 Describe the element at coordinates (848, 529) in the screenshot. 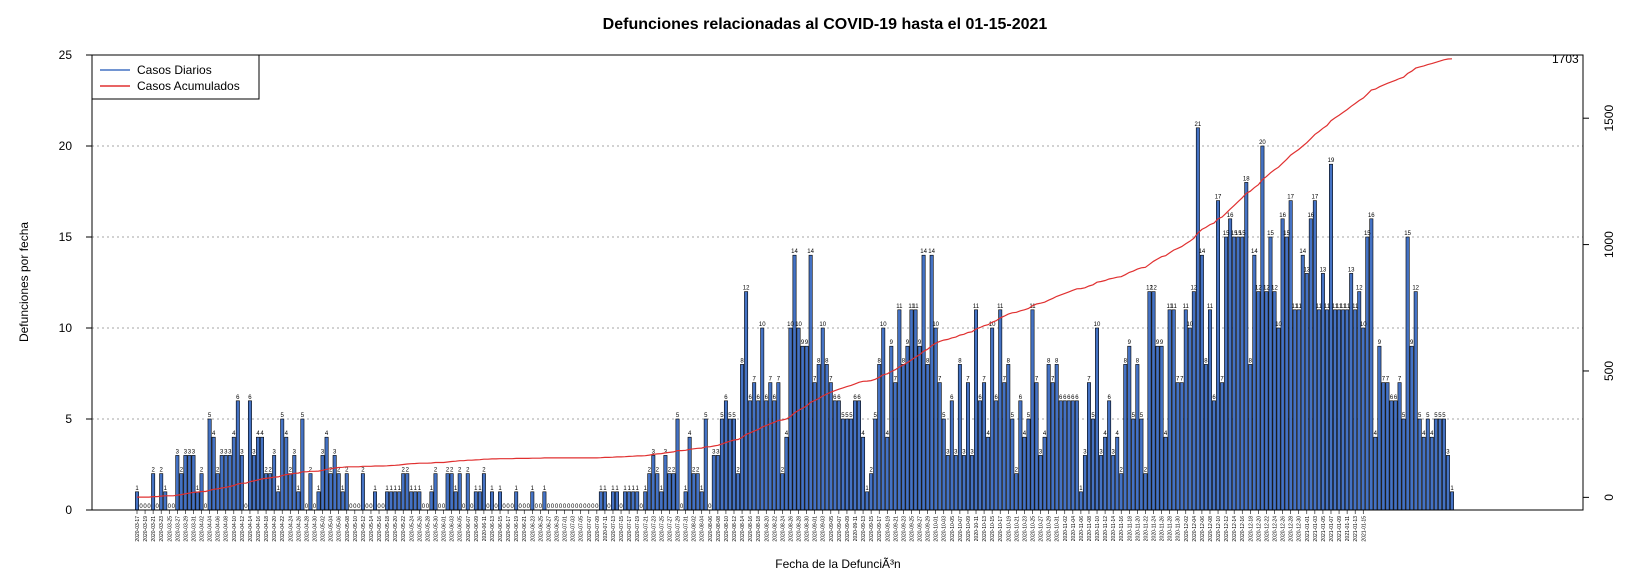

I see `x-tick-label: 2020-09-09` at that location.